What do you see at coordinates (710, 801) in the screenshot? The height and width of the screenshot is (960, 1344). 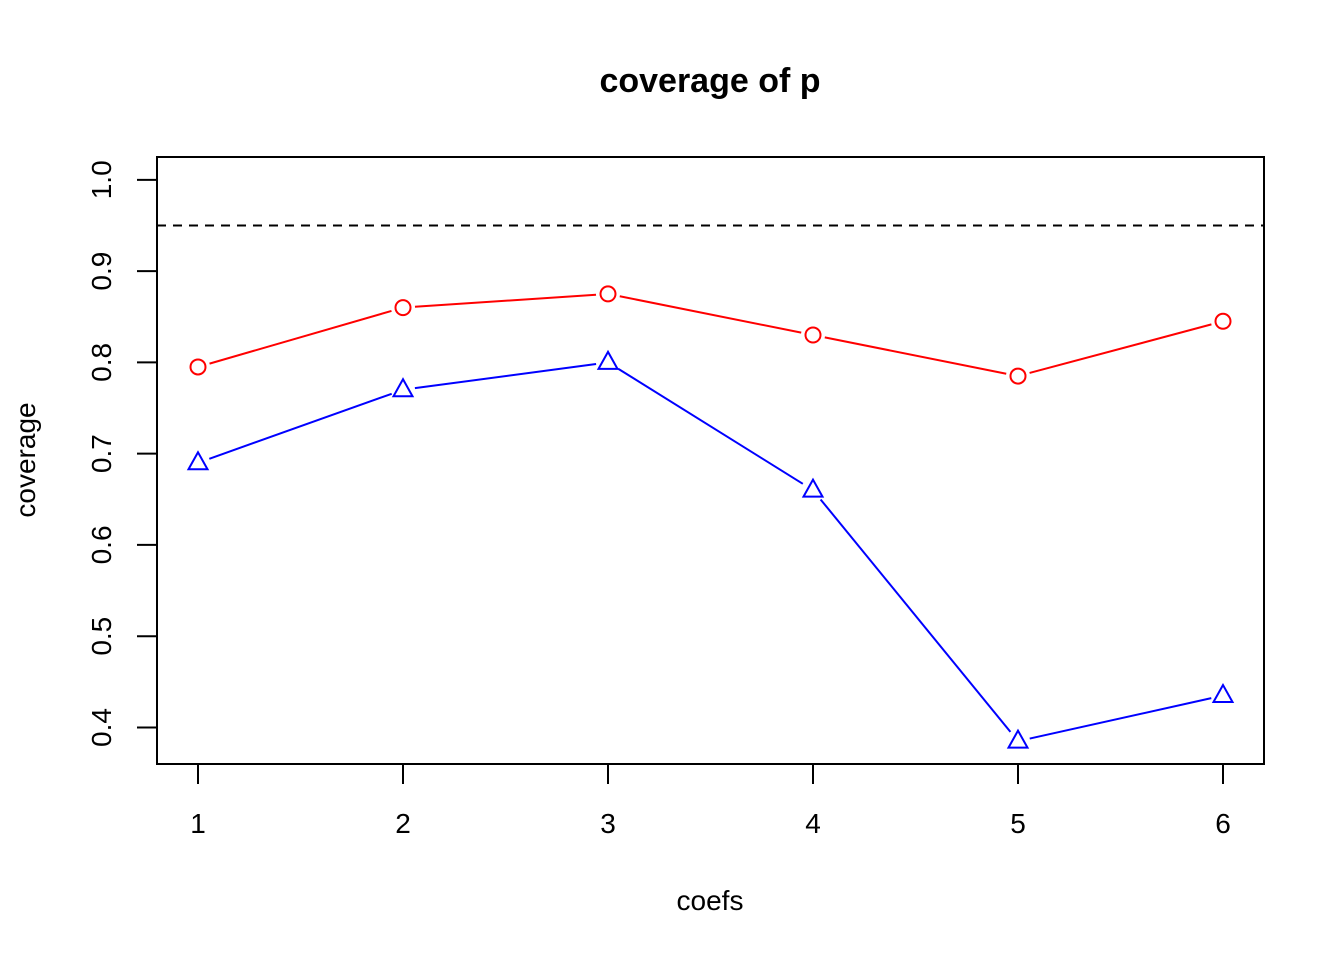 I see `x-axis: 1 2 3 4 5 6` at bounding box center [710, 801].